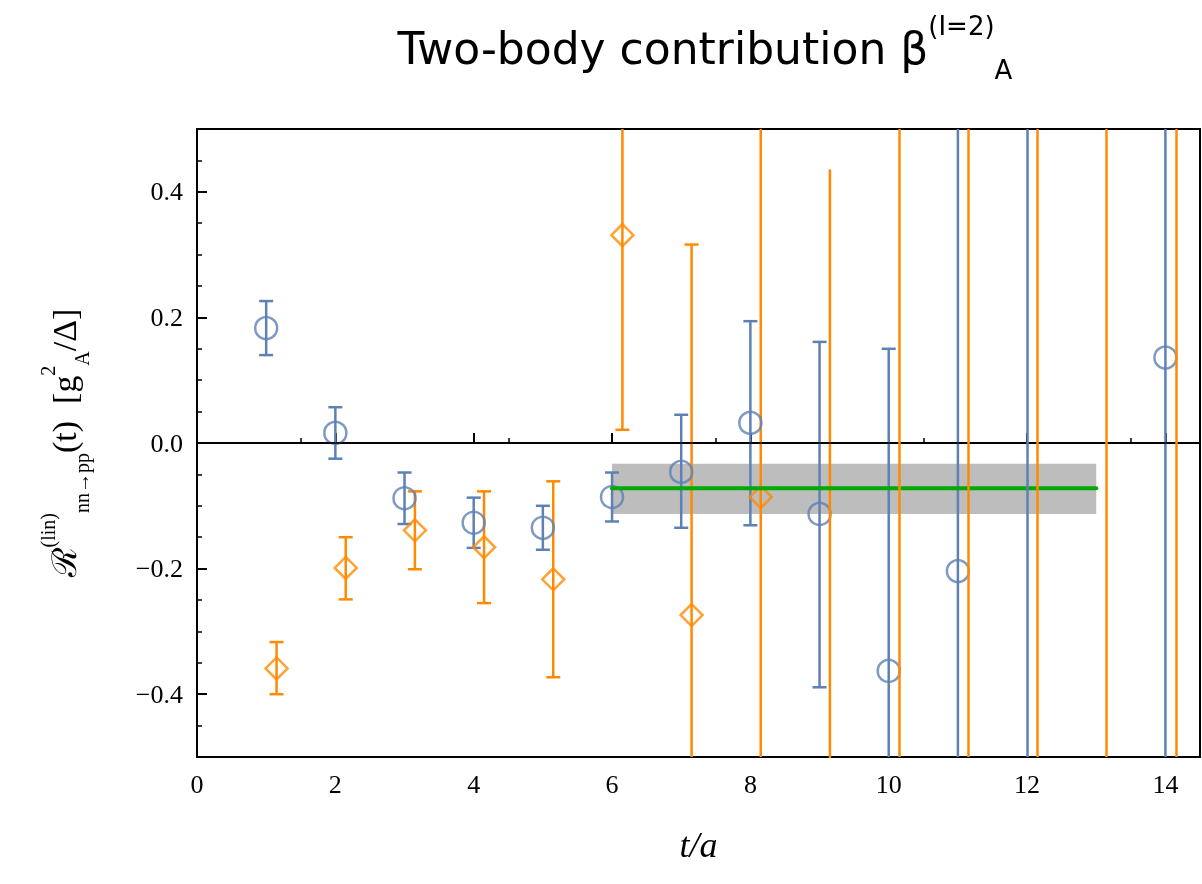 This screenshot has width=1202, height=884. What do you see at coordinates (888, 784) in the screenshot?
I see `x-tick-label: 10` at bounding box center [888, 784].